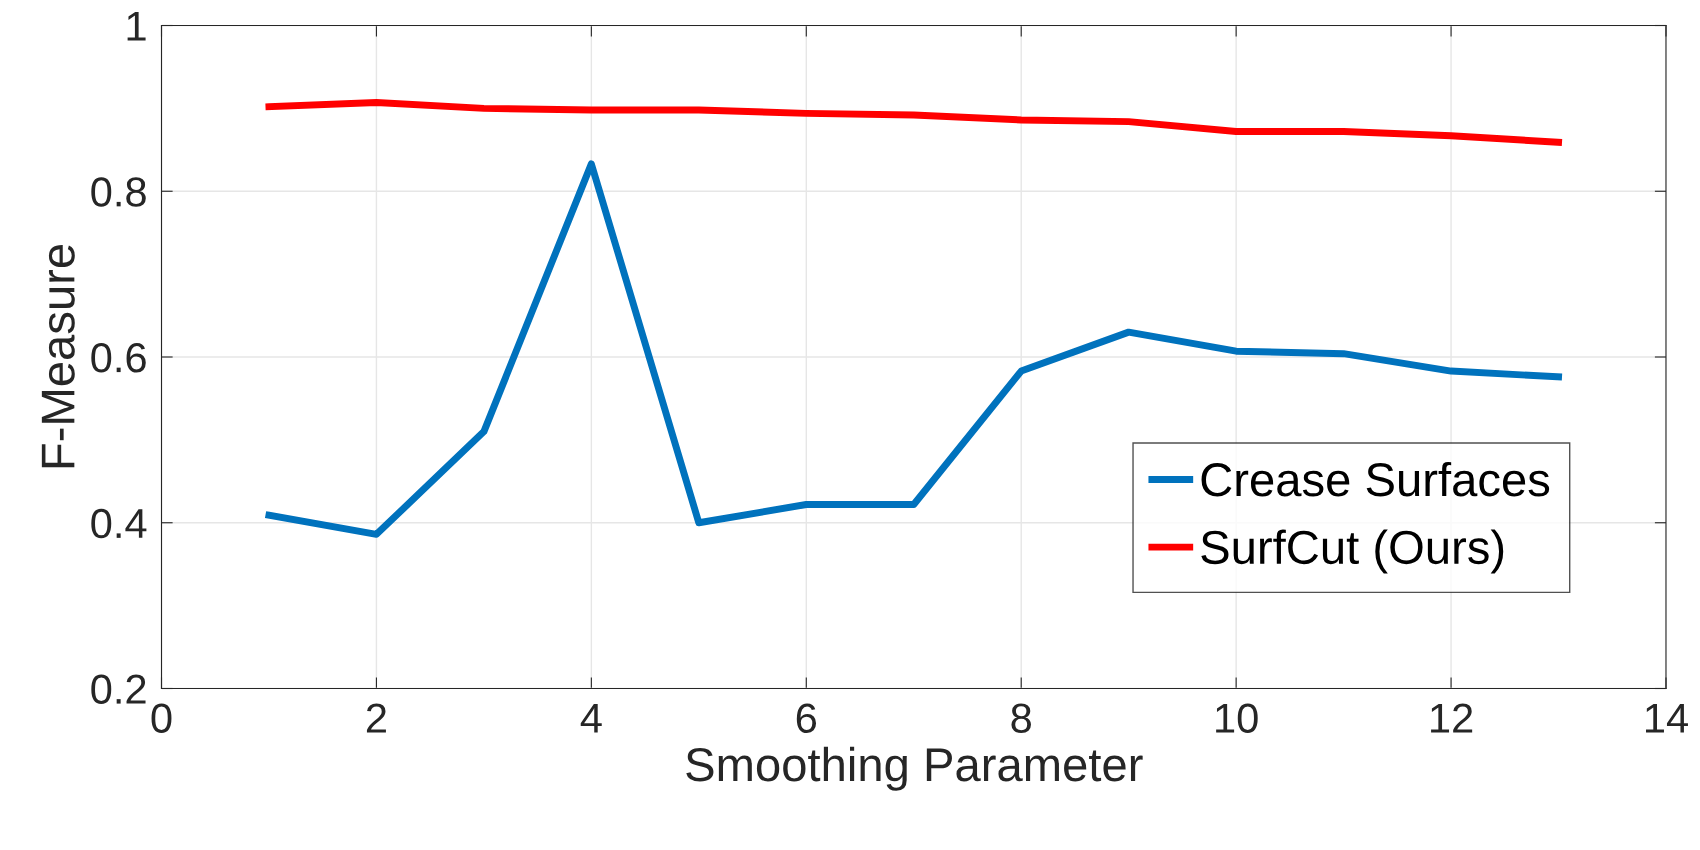 The height and width of the screenshot is (850, 1700). What do you see at coordinates (119, 523) in the screenshot?
I see `y-tick-label: 0.4` at bounding box center [119, 523].